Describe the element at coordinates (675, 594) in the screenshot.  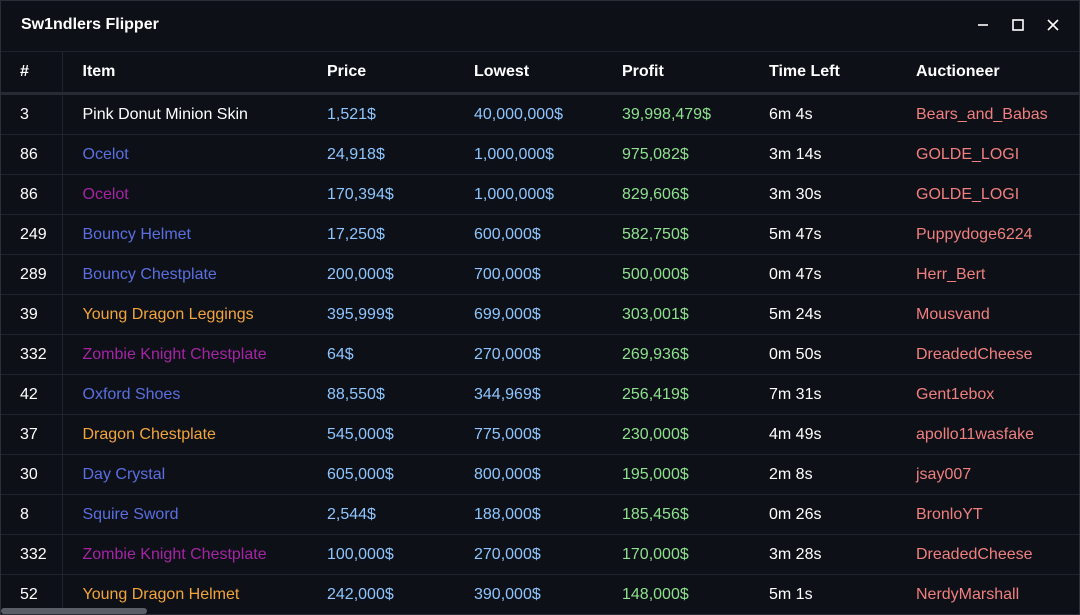
I see `cell-profit: 148,000$` at that location.